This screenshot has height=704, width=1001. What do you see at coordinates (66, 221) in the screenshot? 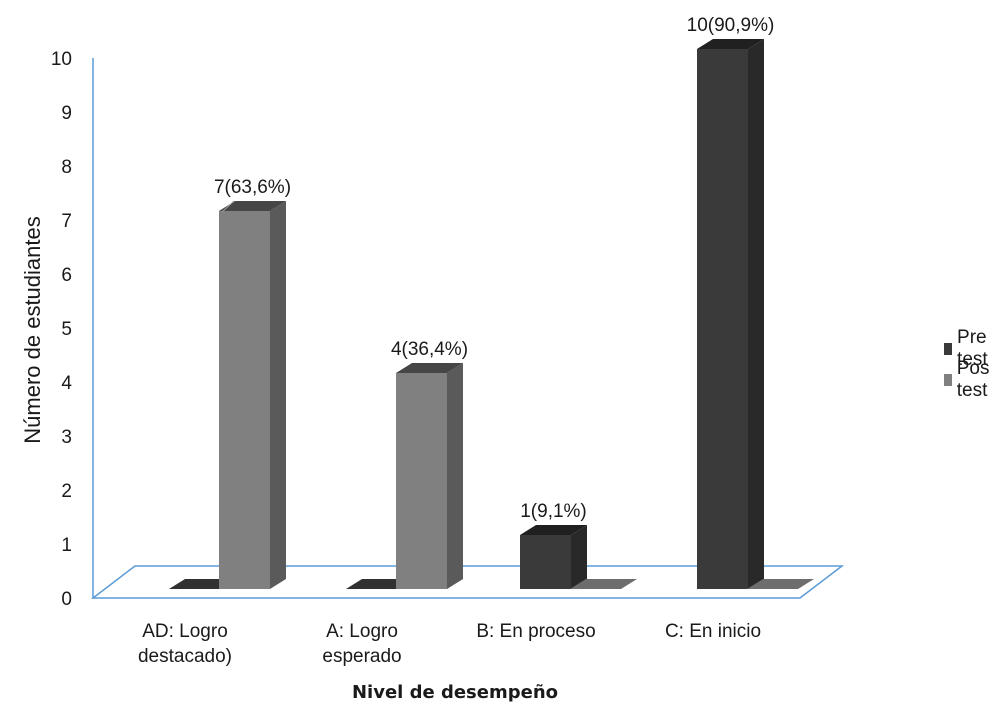
I see `y-tick-label: 7` at bounding box center [66, 221].